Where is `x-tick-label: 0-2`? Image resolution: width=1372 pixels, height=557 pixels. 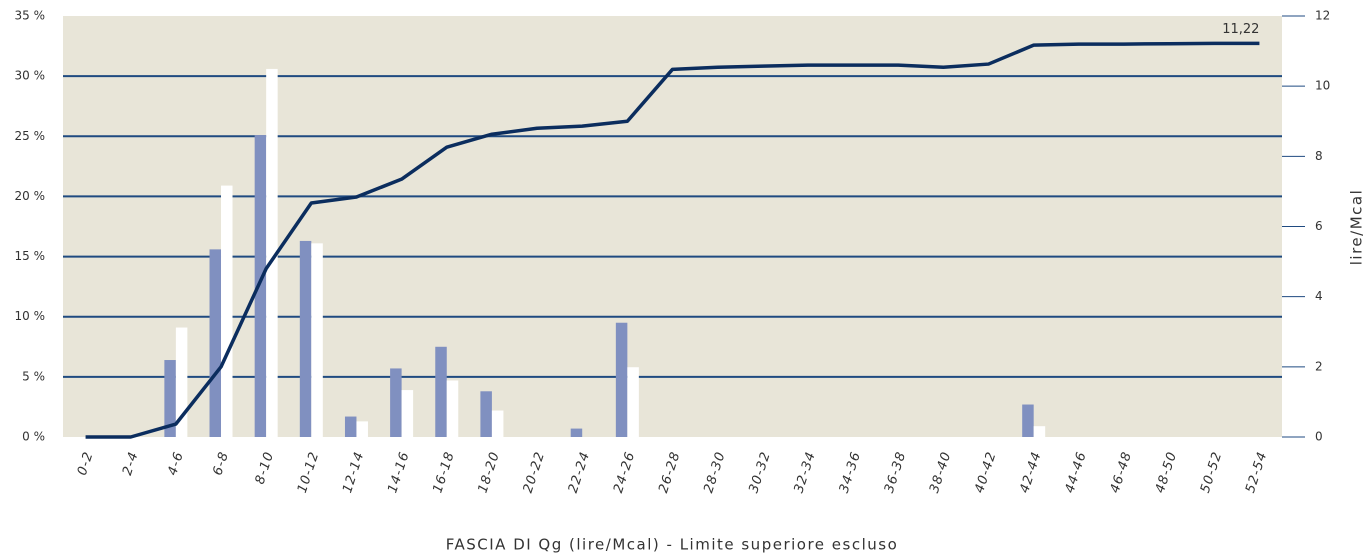
x-tick-label: 0-2 is located at coordinates (86, 464).